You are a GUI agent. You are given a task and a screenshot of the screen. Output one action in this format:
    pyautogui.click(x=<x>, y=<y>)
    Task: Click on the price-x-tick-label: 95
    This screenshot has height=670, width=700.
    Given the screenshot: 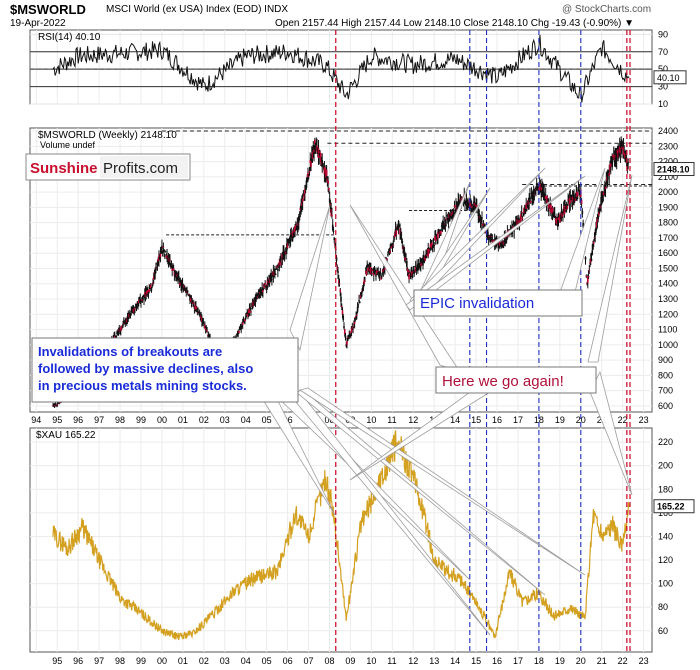 What is the action you would take?
    pyautogui.click(x=57, y=420)
    